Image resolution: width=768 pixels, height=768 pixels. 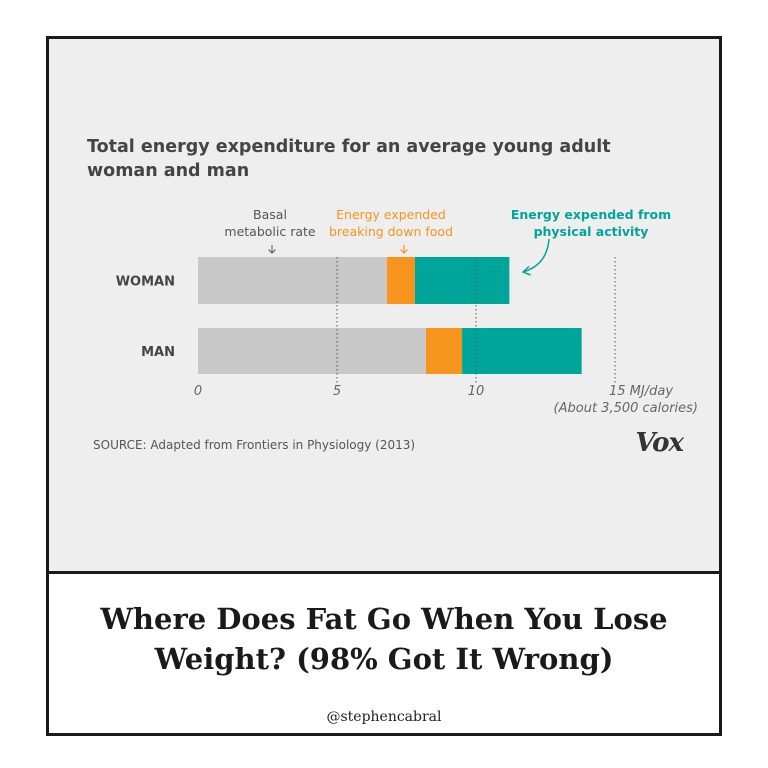 What do you see at coordinates (145, 282) in the screenshot?
I see `category-label-woman: WOMAN` at bounding box center [145, 282].